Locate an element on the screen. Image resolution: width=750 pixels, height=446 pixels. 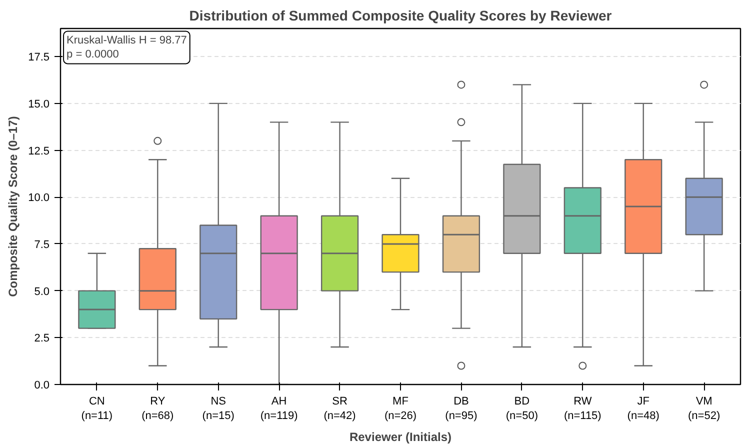
x-tick-label: MF (n=26) is located at coordinates (400, 409).